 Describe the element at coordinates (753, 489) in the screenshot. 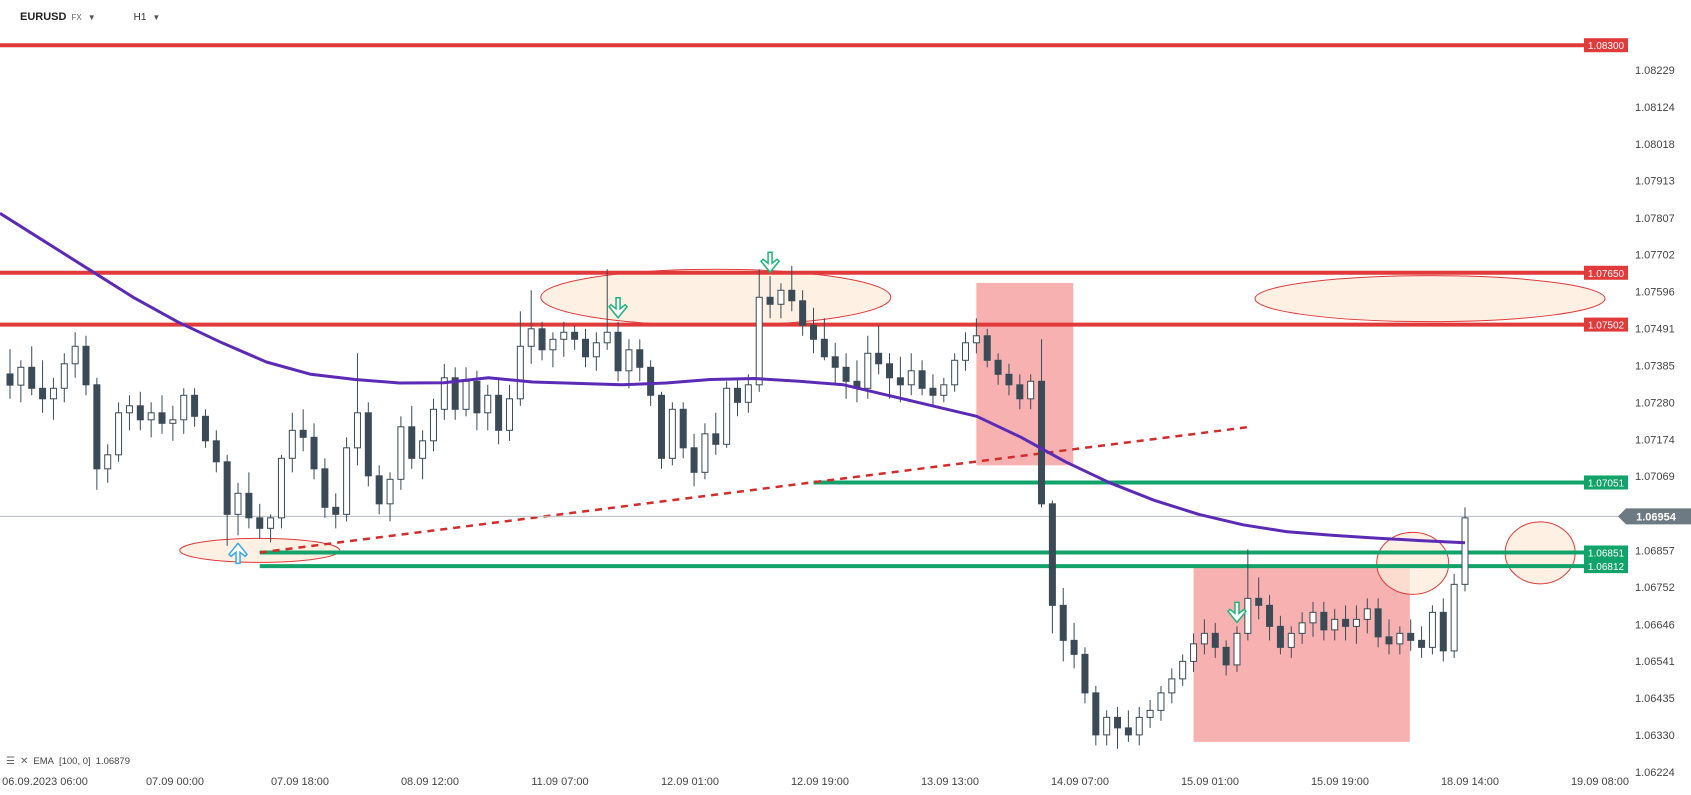

I see `trendline` at that location.